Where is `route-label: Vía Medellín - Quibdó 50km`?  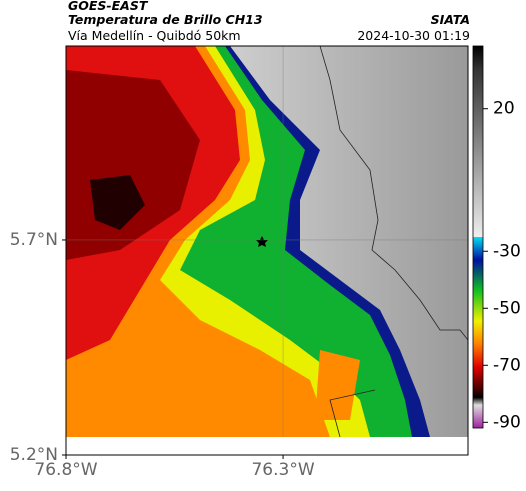
route-label: Vía Medellín - Quibdó 50km is located at coordinates (154, 35).